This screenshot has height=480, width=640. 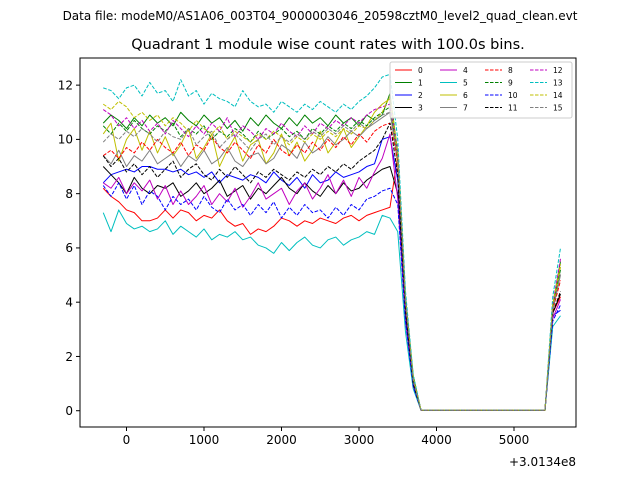 I want to click on legend-label-11: 11, so click(x=513, y=107).